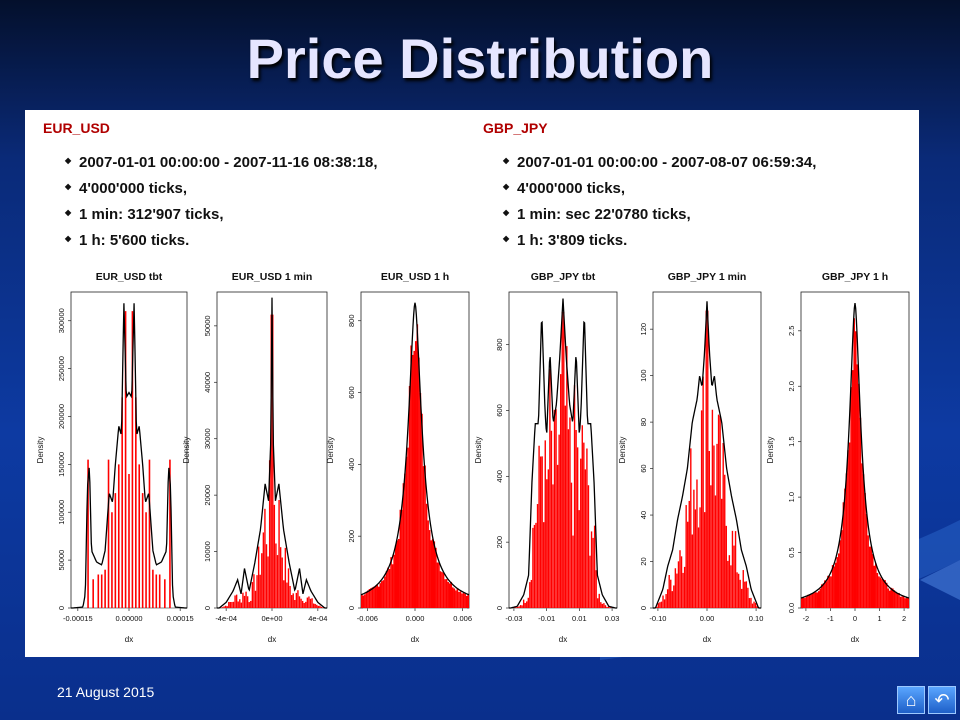 The height and width of the screenshot is (720, 960). I want to click on x-tick-label: 0.01, so click(579, 618).